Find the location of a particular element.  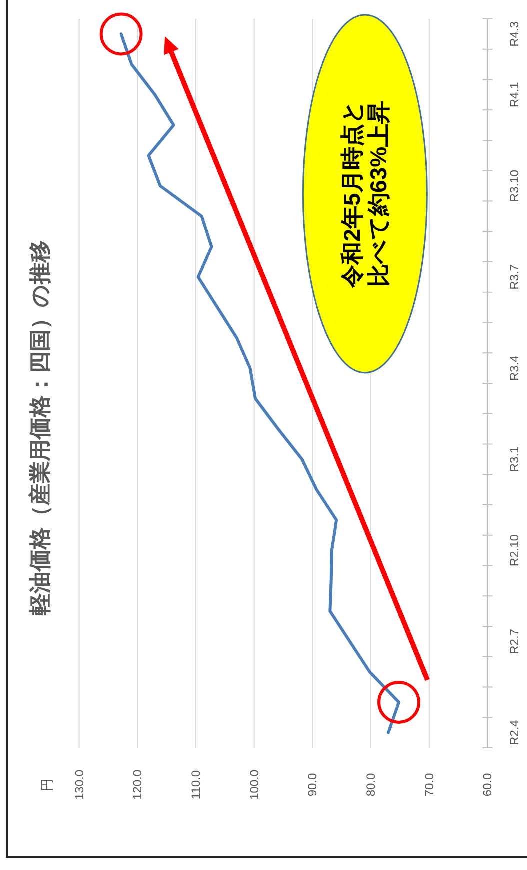

y-tick-label: R3.4 is located at coordinates (515, 368).